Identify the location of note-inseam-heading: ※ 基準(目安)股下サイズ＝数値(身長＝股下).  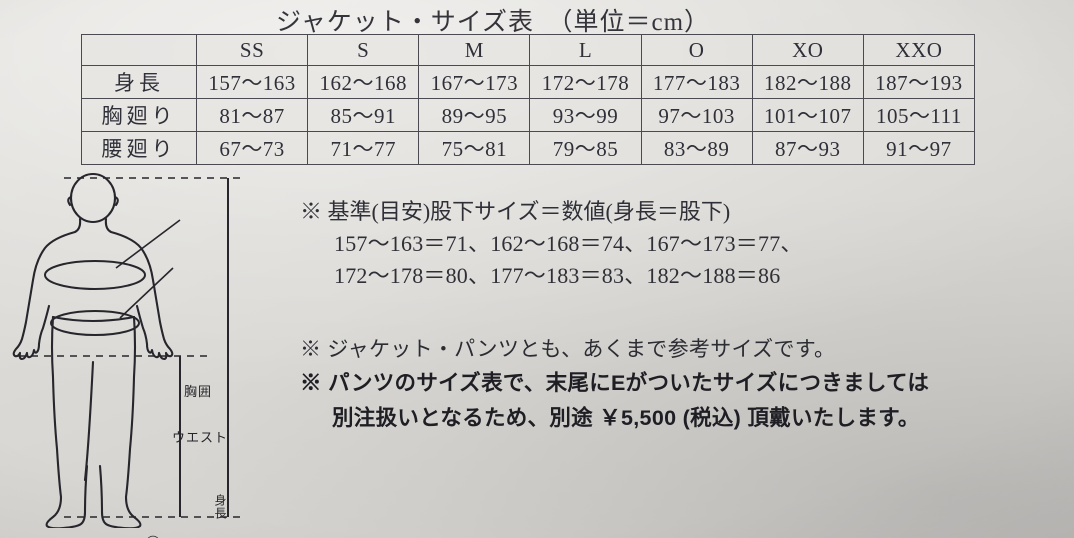
(515, 211).